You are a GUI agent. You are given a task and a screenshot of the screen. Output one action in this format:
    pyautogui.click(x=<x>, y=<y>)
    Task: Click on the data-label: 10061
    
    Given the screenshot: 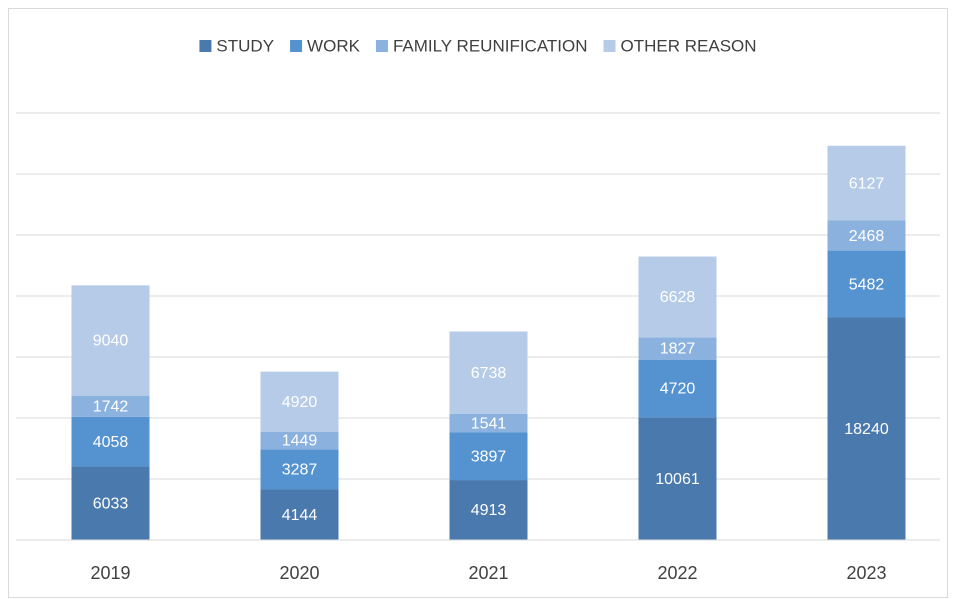 What is the action you would take?
    pyautogui.click(x=677, y=479)
    